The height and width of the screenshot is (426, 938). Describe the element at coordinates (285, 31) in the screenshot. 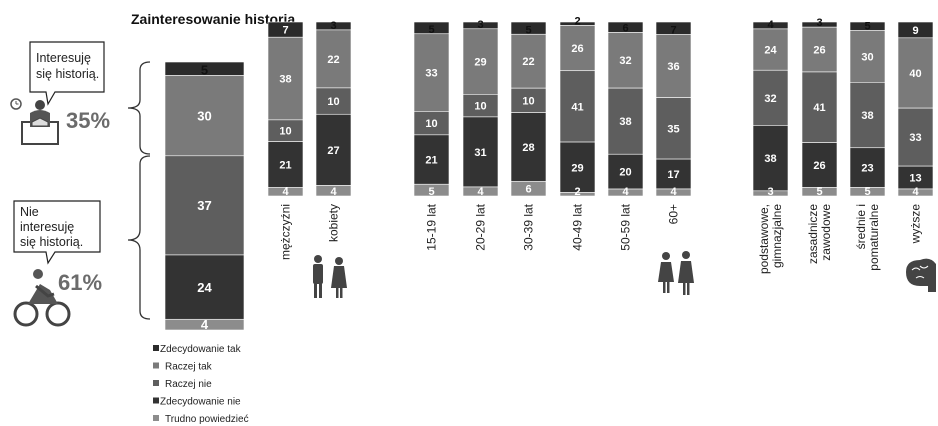

I see `bar-gender-0-label-0: 7` at that location.